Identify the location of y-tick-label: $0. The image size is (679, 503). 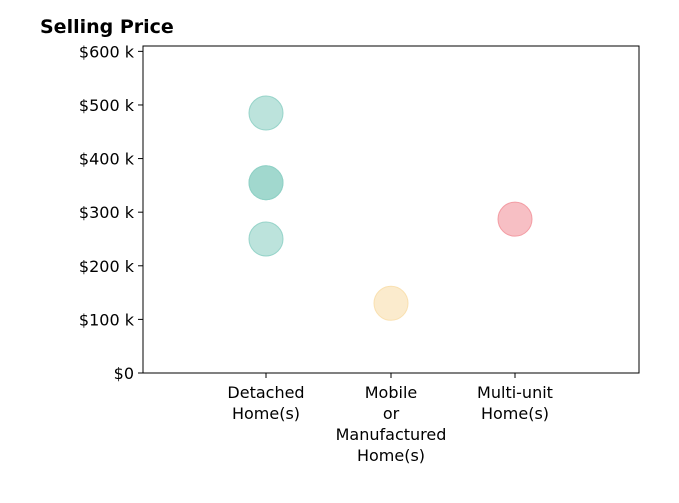
(124, 373).